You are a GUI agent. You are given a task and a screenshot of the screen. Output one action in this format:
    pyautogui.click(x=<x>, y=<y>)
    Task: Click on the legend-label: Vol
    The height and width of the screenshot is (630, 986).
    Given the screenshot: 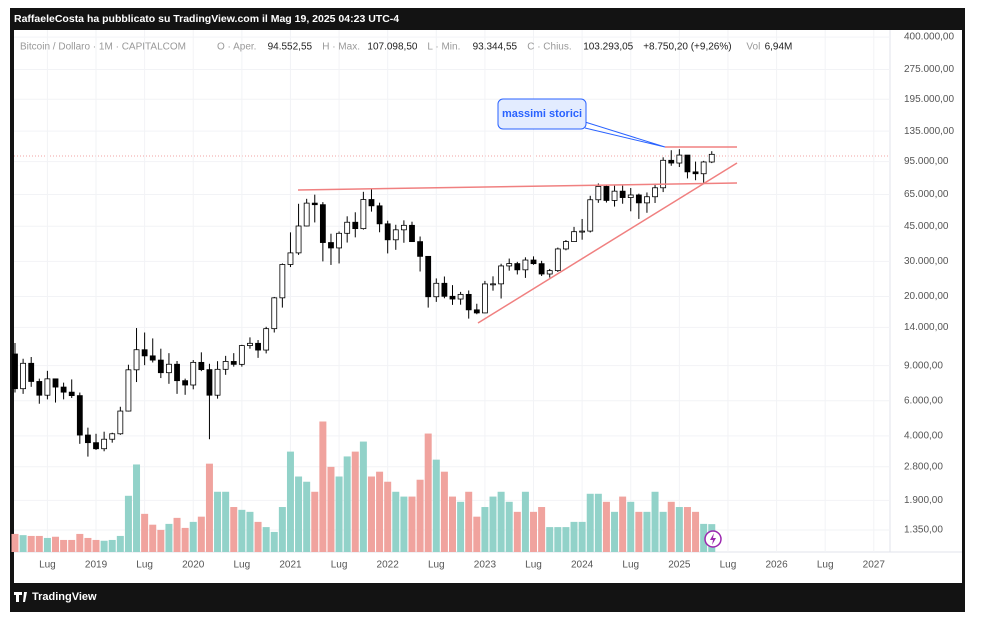 What is the action you would take?
    pyautogui.click(x=753, y=47)
    